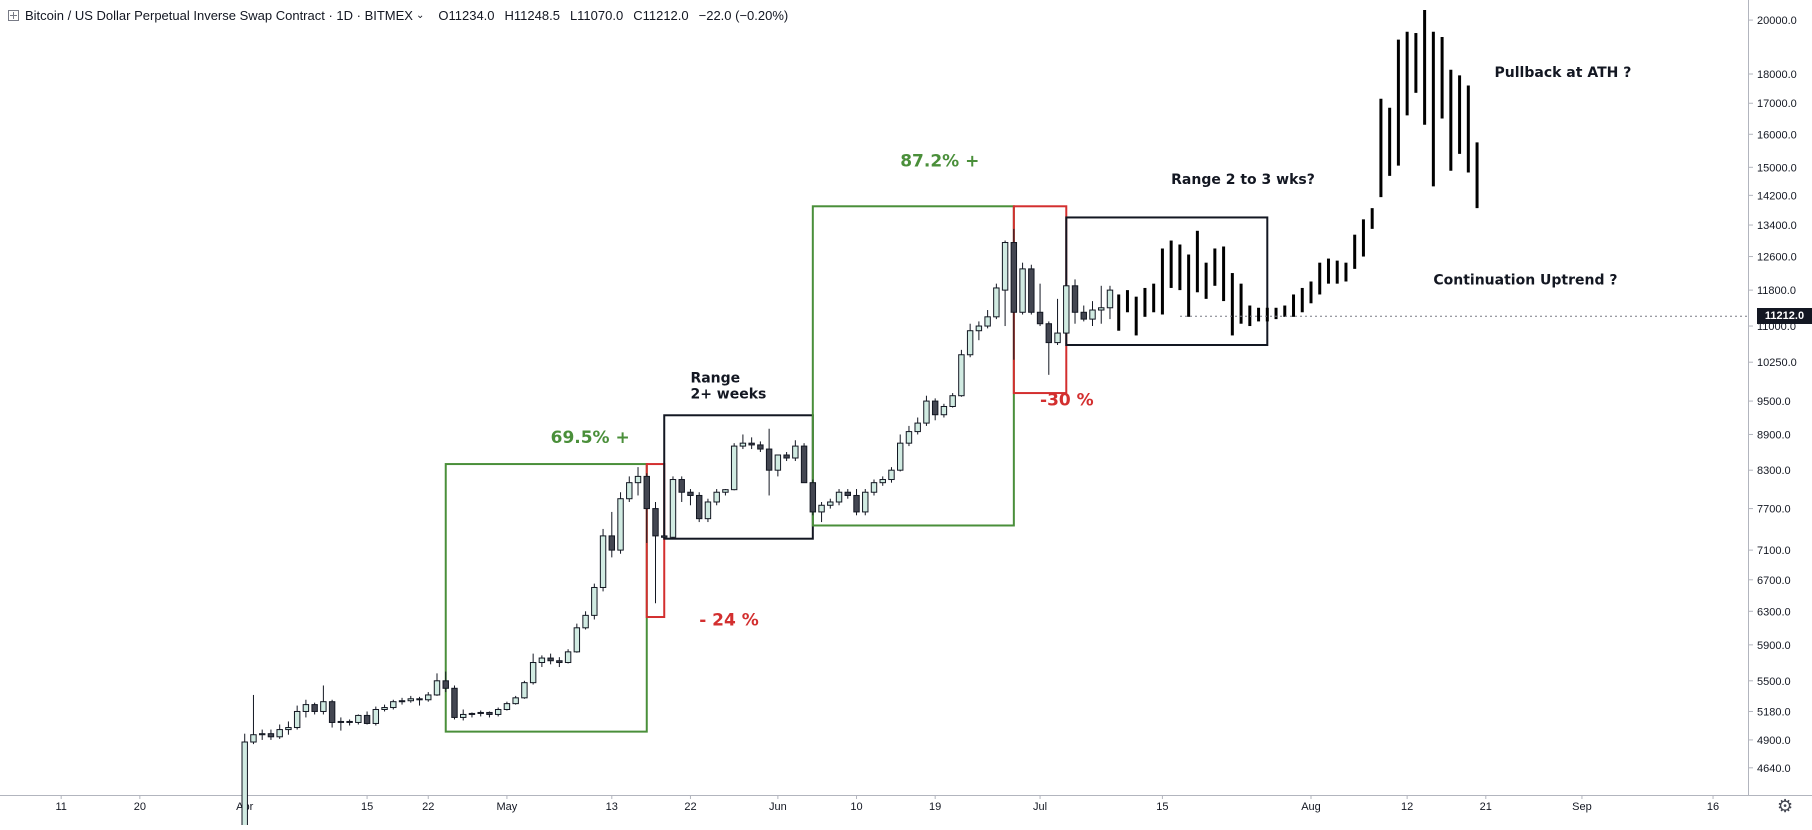 This screenshot has height=830, width=1812. I want to click on annotation-label: Range, so click(715, 379).